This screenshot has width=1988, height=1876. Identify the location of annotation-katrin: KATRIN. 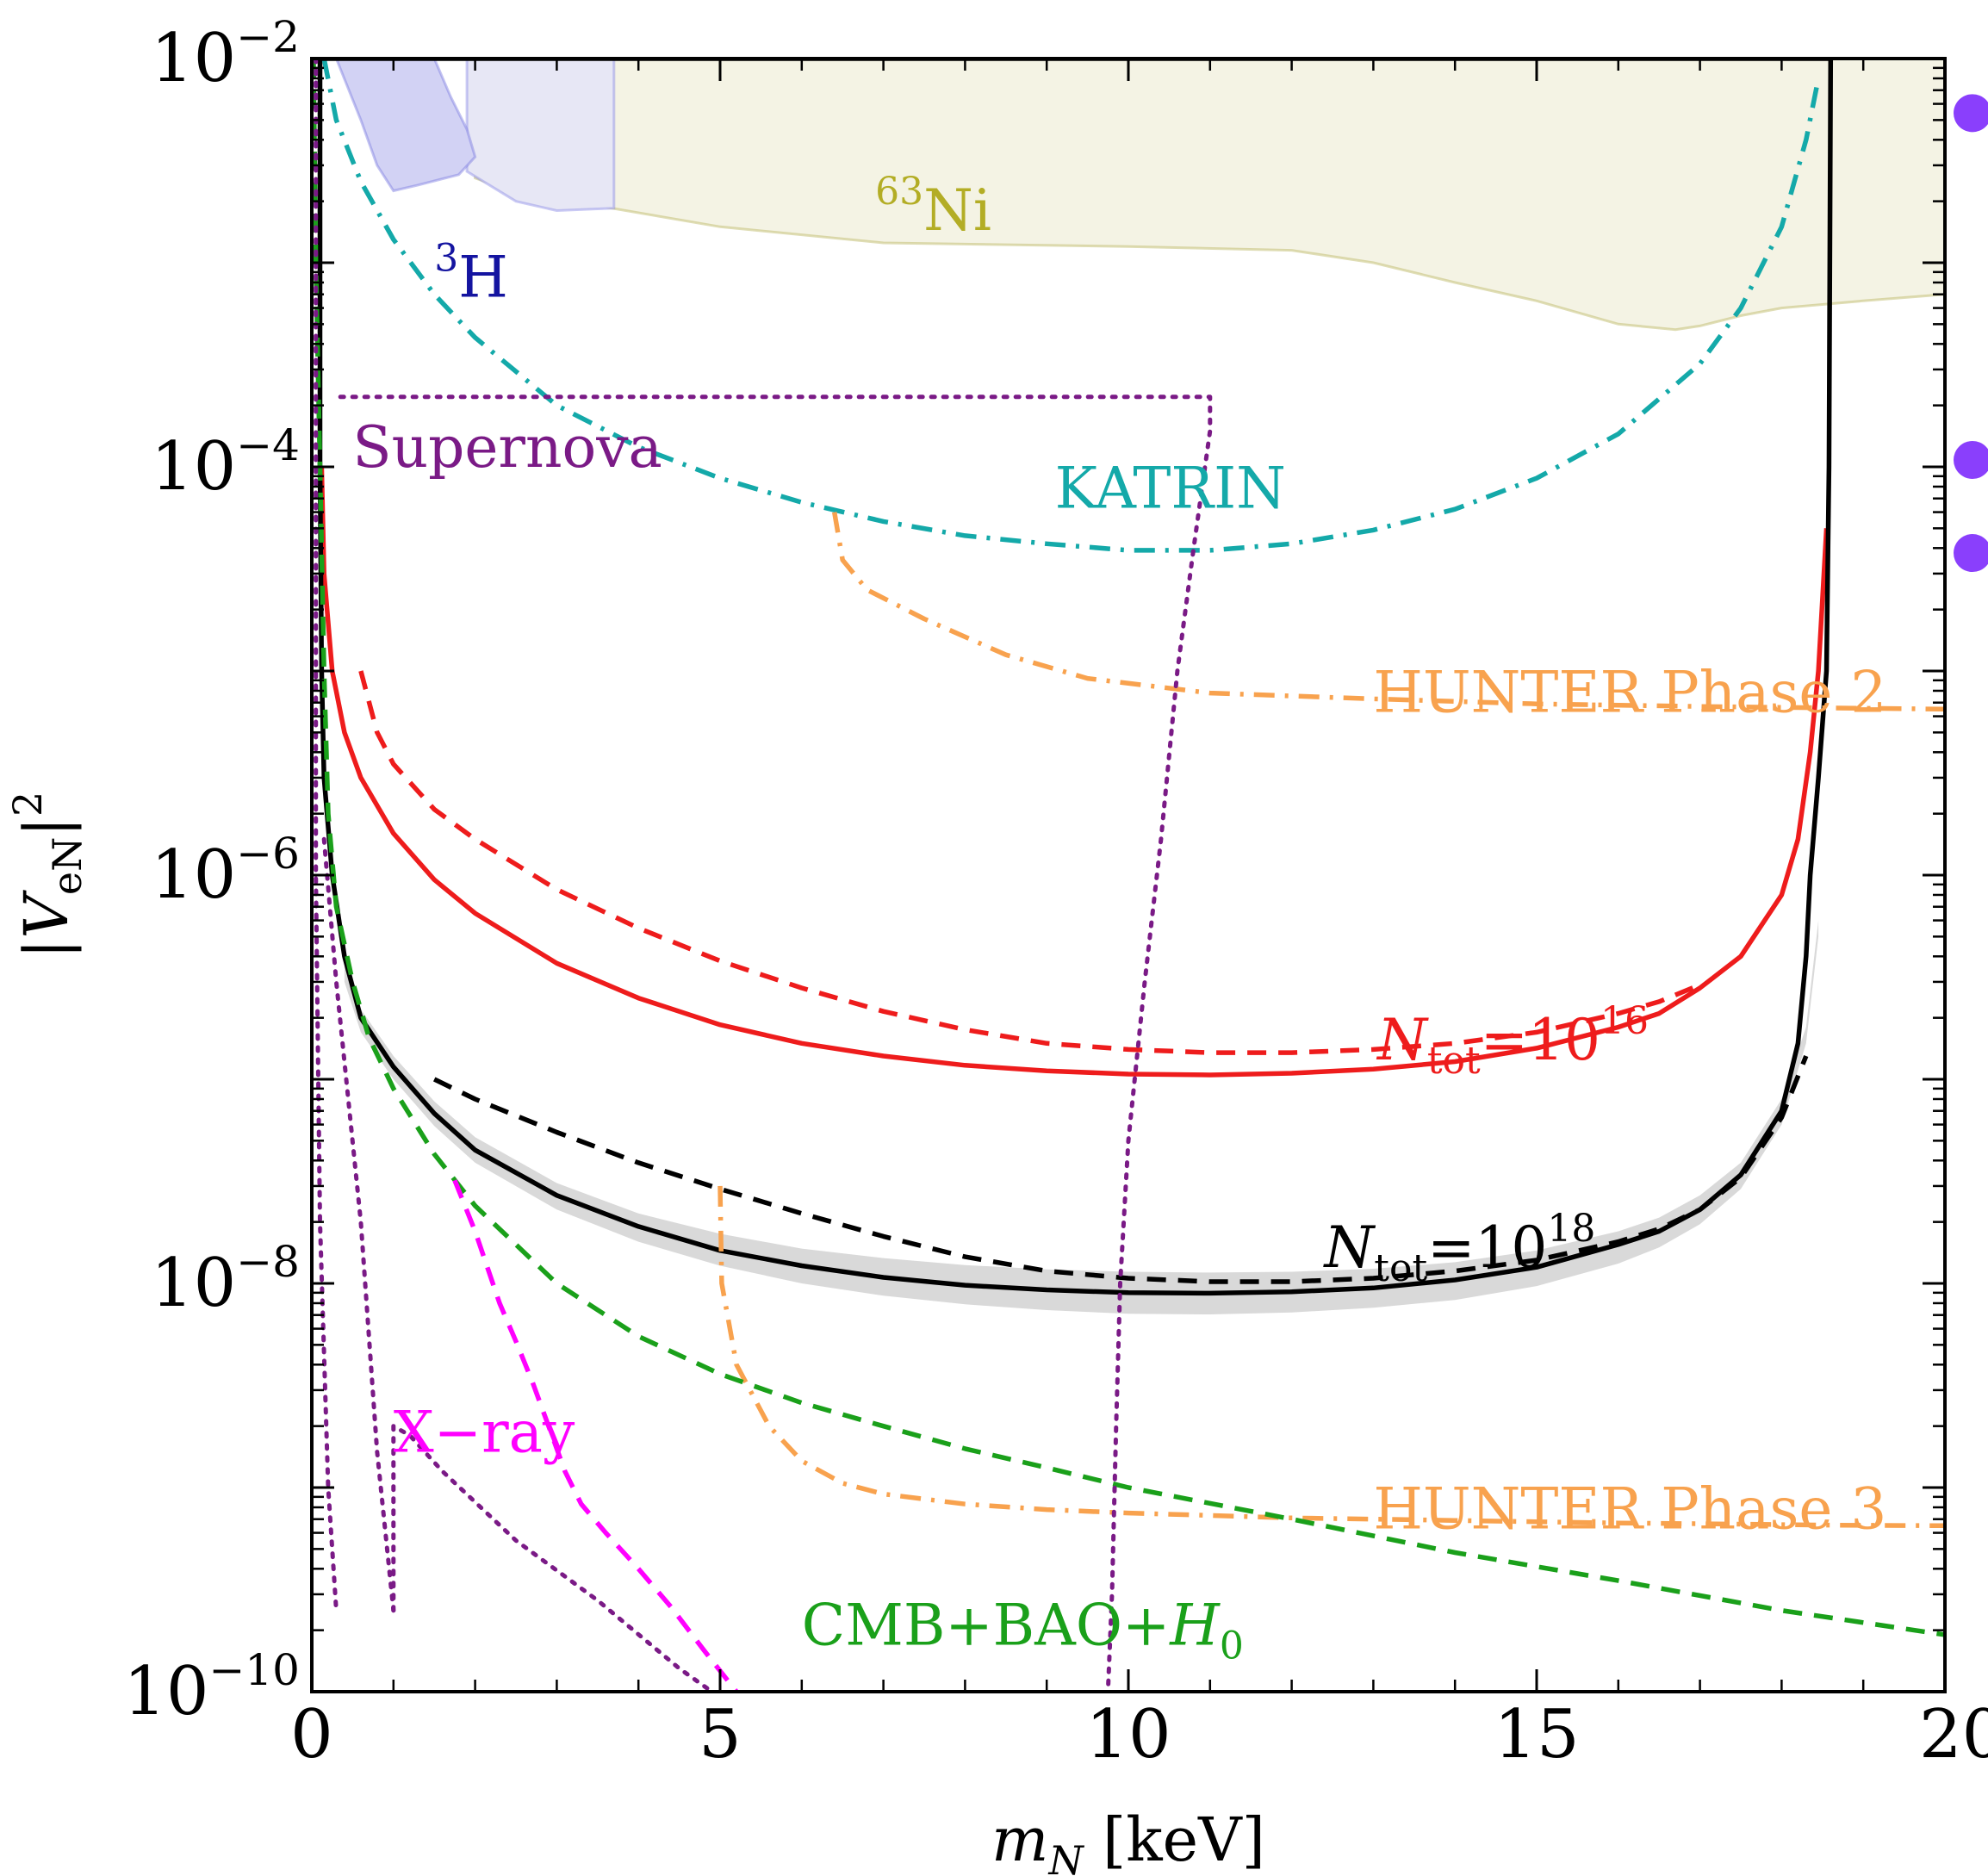
(1170, 489).